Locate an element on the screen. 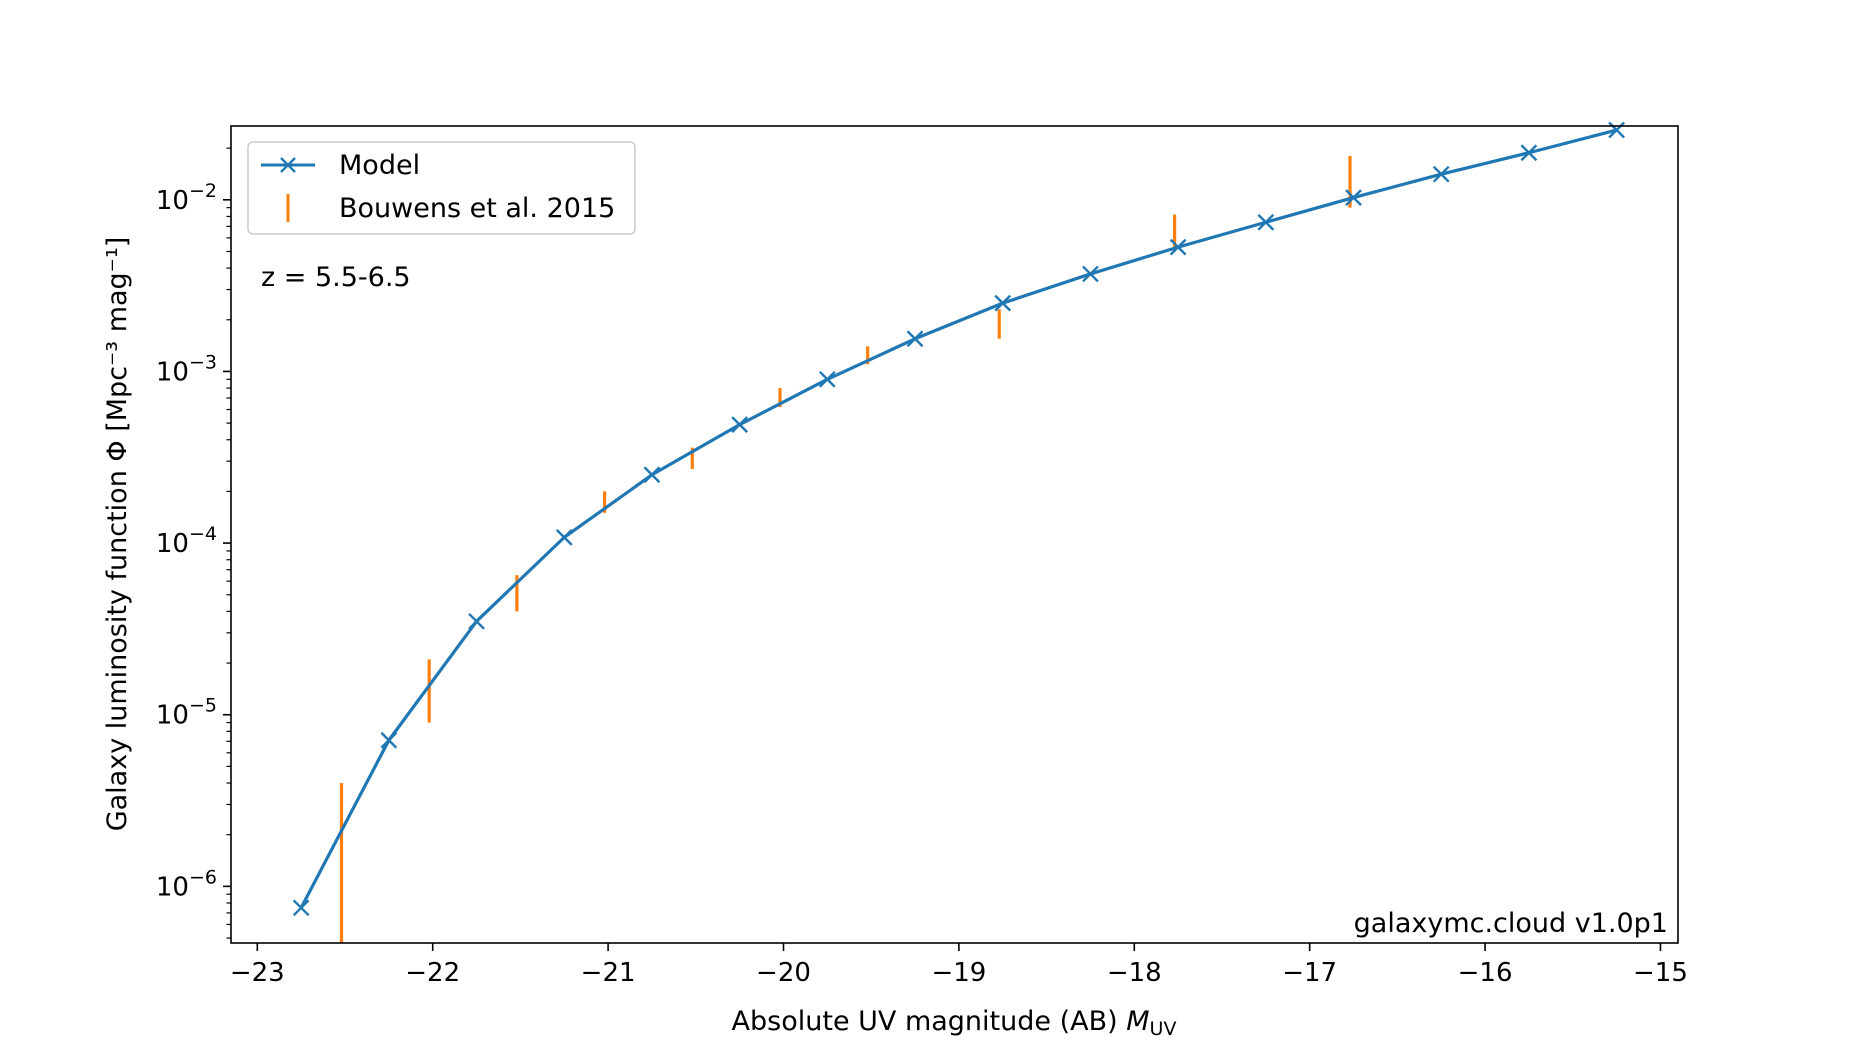 This screenshot has width=1850, height=1050. x-axis-label-subscript: UV is located at coordinates (1163, 1029).